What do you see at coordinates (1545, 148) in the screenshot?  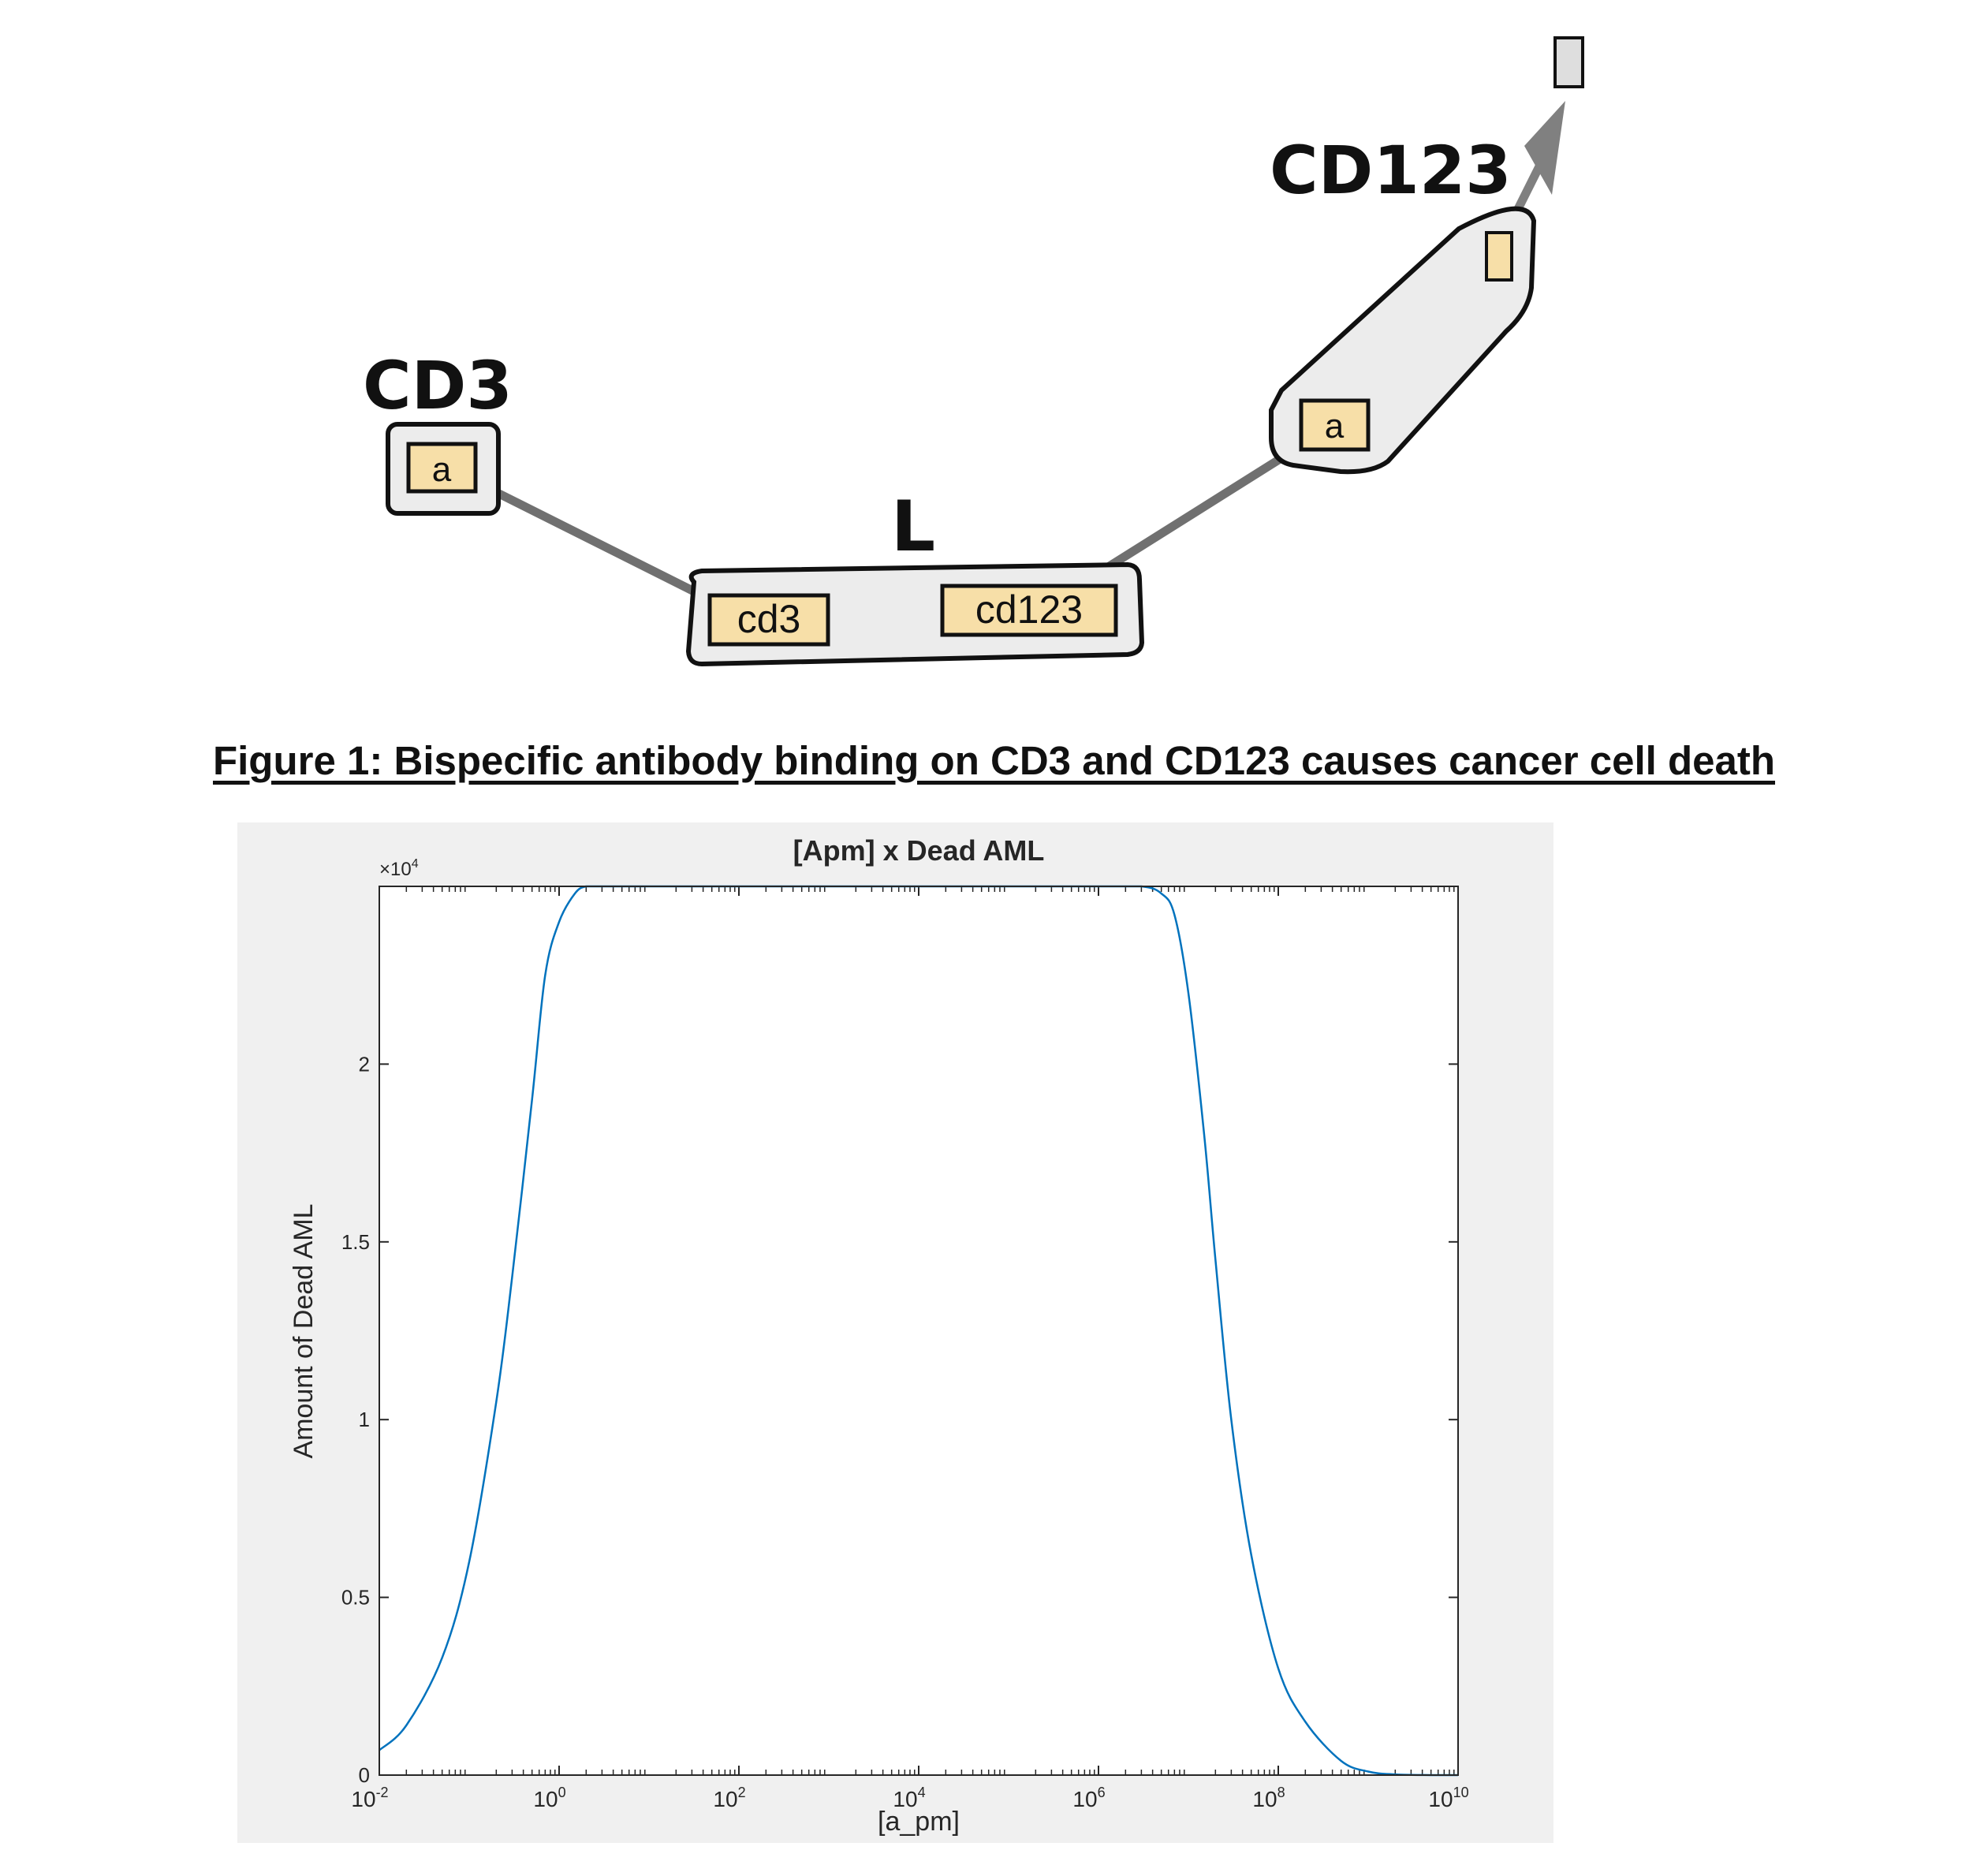 I see `arrowhead-icon` at bounding box center [1545, 148].